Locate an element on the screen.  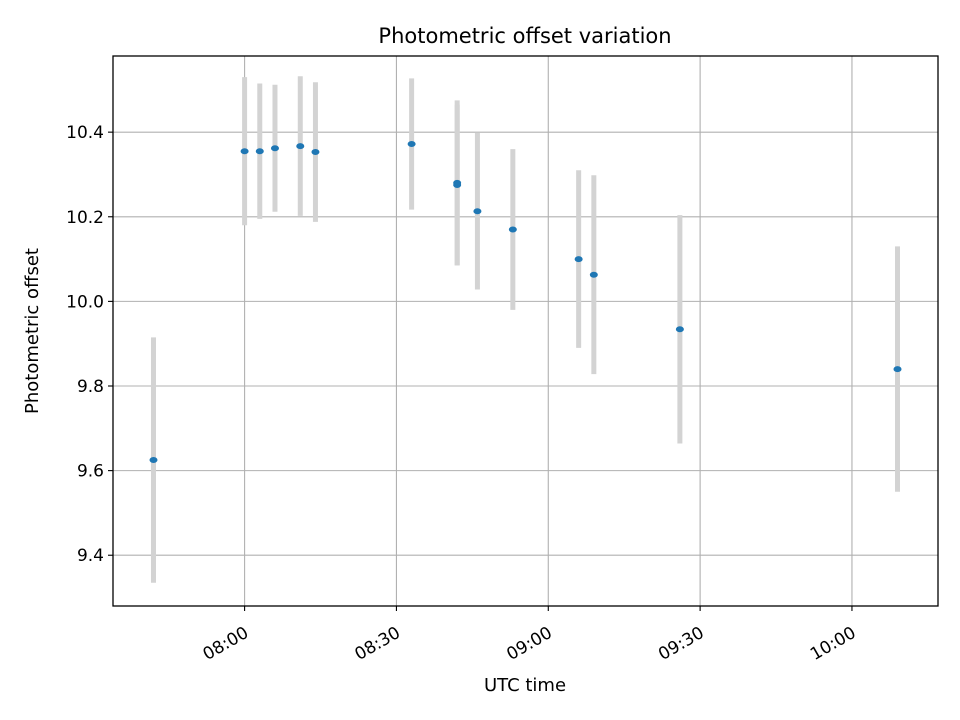
y-tick-label: 10.0 is located at coordinates (85, 302).